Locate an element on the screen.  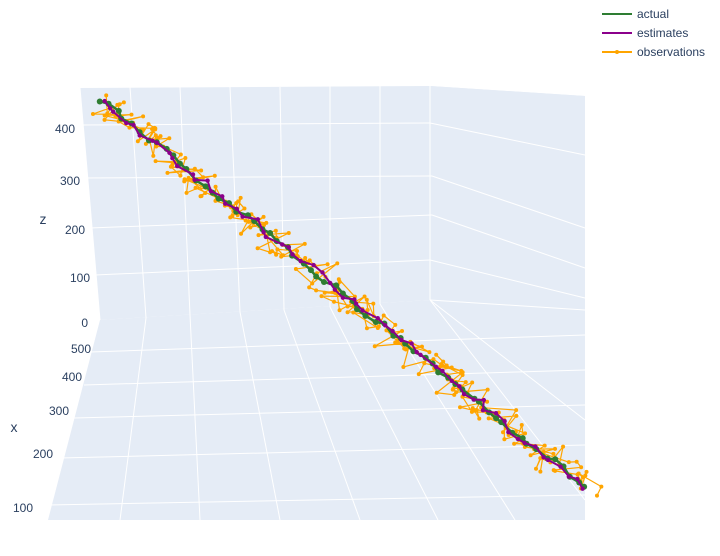
legend-item-observations: observations is located at coordinates (653, 52).